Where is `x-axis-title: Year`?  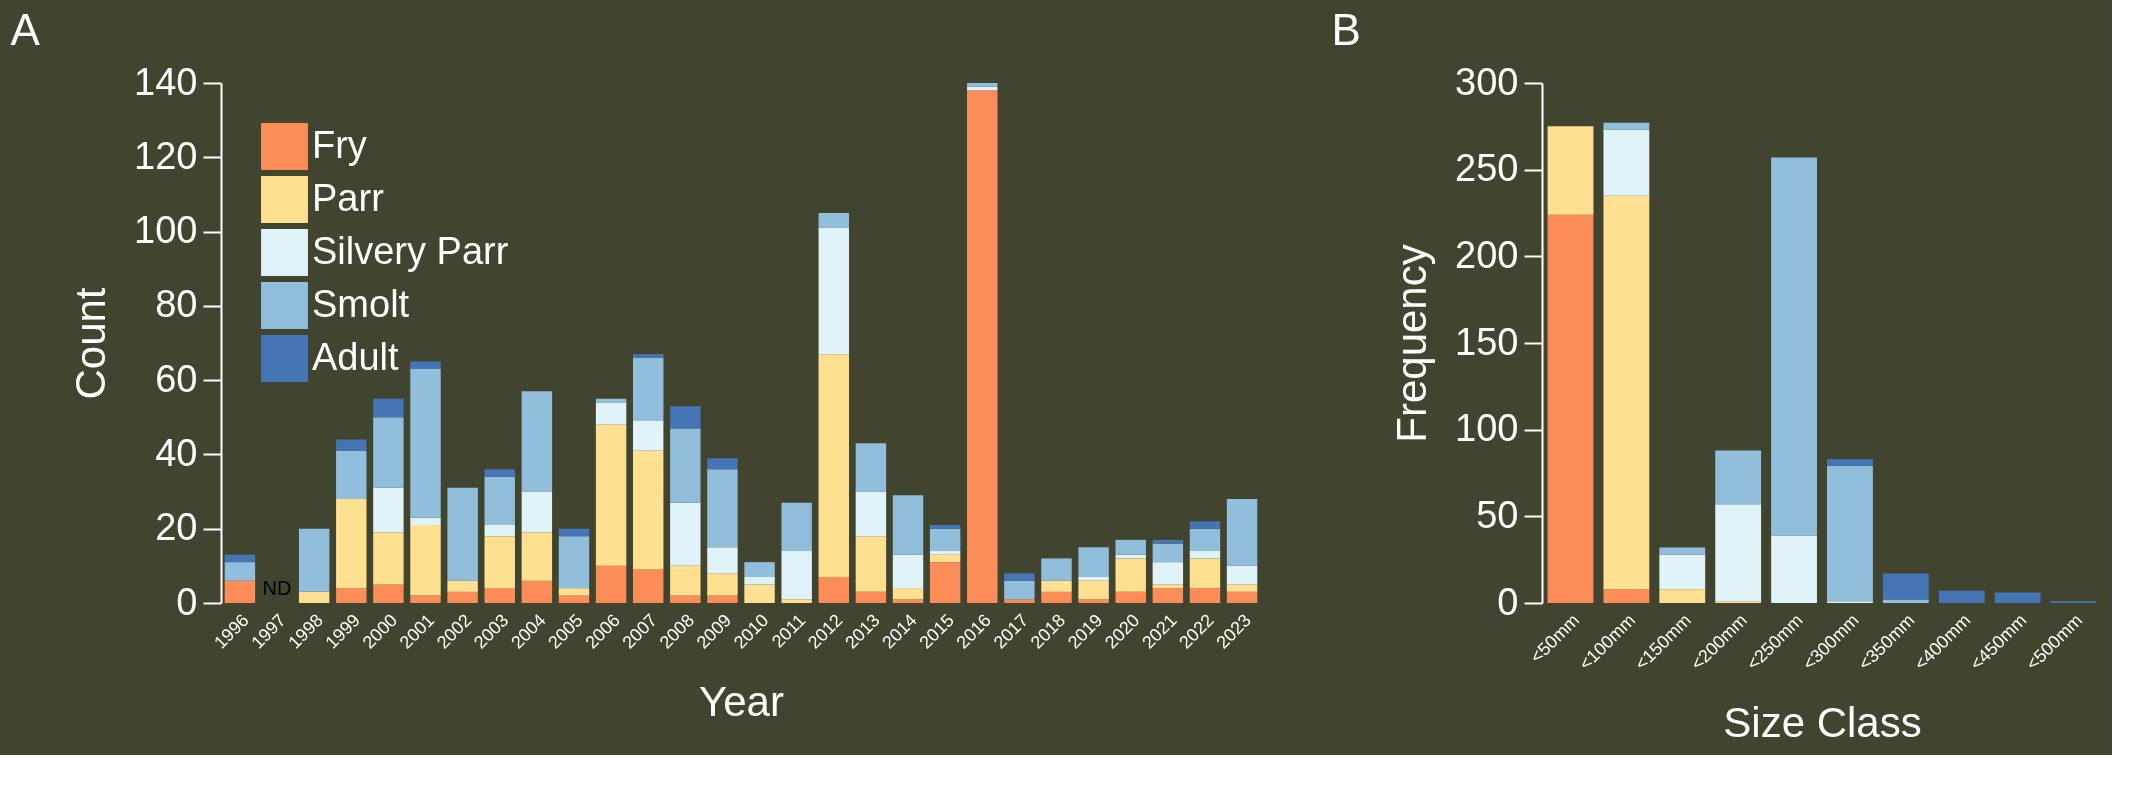
x-axis-title: Year is located at coordinates (741, 701).